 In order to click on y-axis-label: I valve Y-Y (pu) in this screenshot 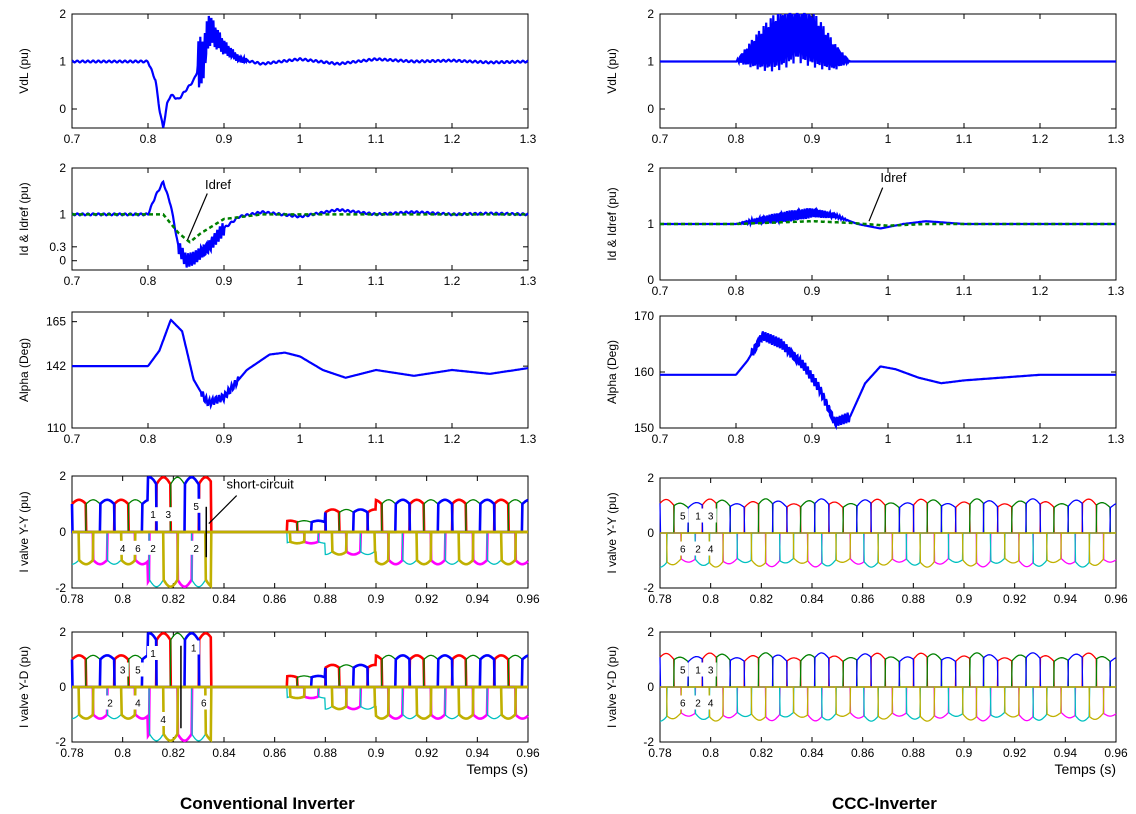, I will do `click(612, 532)`.